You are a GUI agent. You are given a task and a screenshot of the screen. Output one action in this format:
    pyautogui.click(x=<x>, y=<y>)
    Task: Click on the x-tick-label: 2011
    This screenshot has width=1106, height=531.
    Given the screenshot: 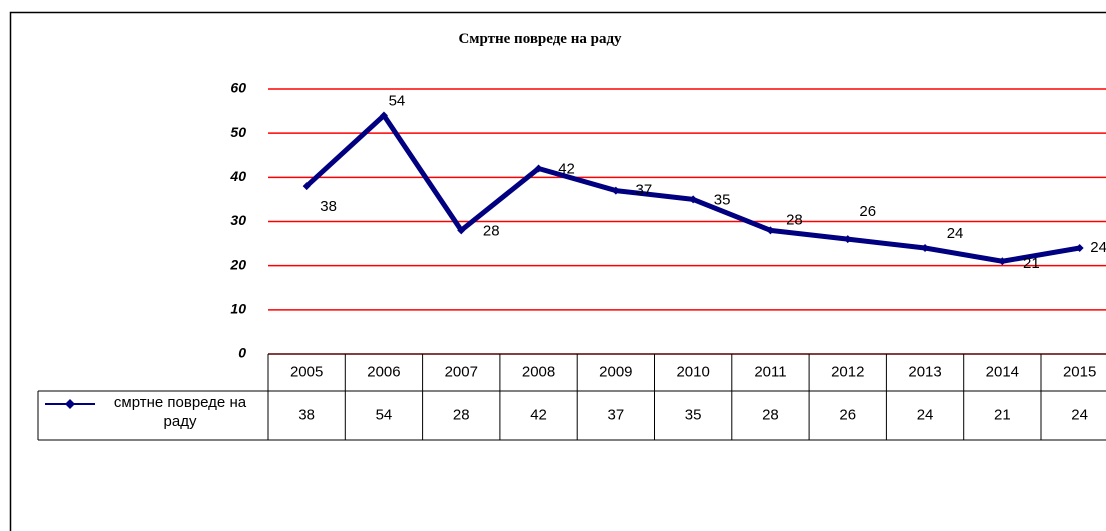 What is the action you would take?
    pyautogui.click(x=770, y=371)
    